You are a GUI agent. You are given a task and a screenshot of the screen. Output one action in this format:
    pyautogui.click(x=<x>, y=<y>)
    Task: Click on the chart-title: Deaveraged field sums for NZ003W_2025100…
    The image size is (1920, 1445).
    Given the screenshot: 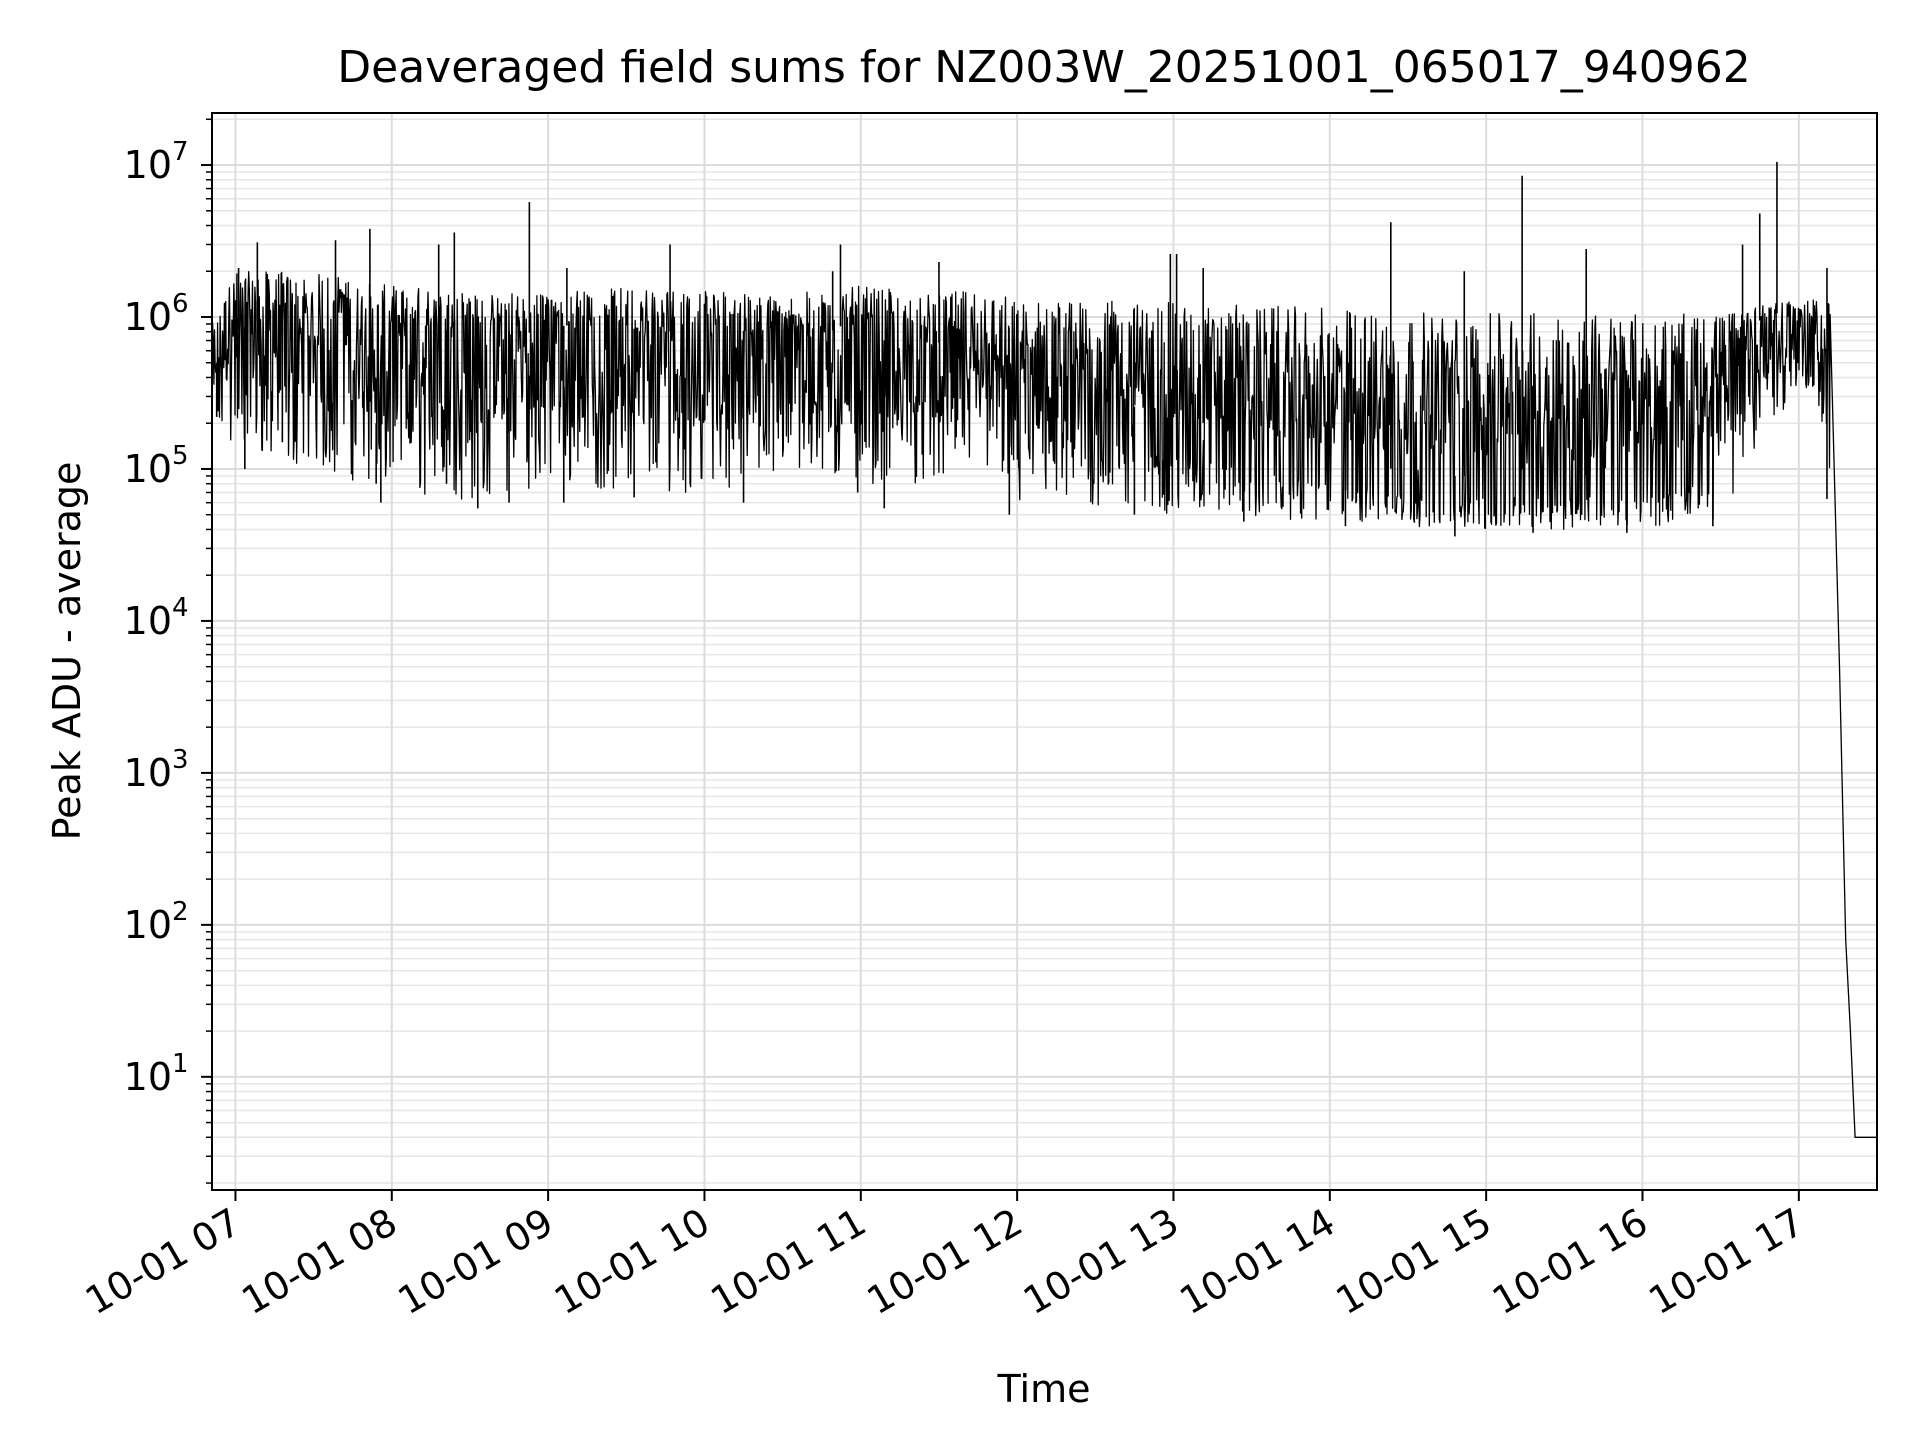 What is the action you would take?
    pyautogui.click(x=1043, y=67)
    